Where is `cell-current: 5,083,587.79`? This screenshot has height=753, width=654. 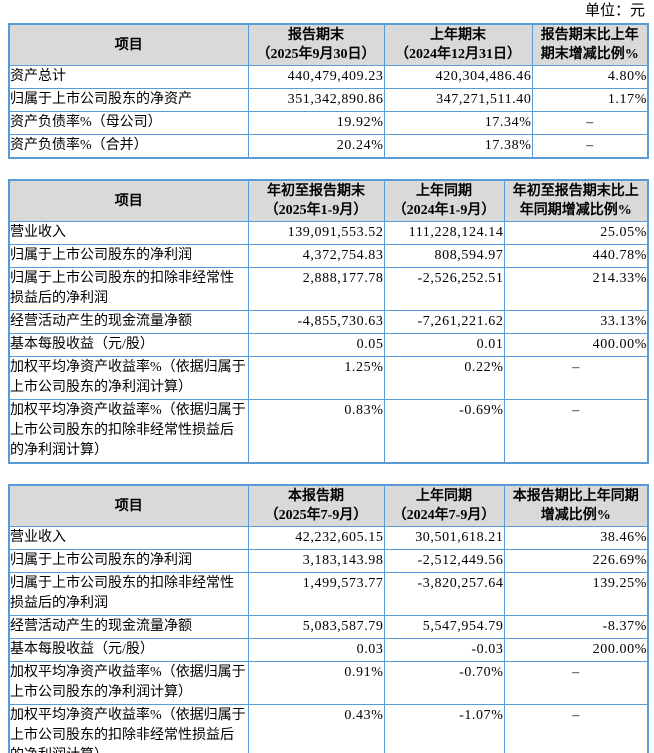
cell-current: 5,083,587.79 is located at coordinates (316, 627).